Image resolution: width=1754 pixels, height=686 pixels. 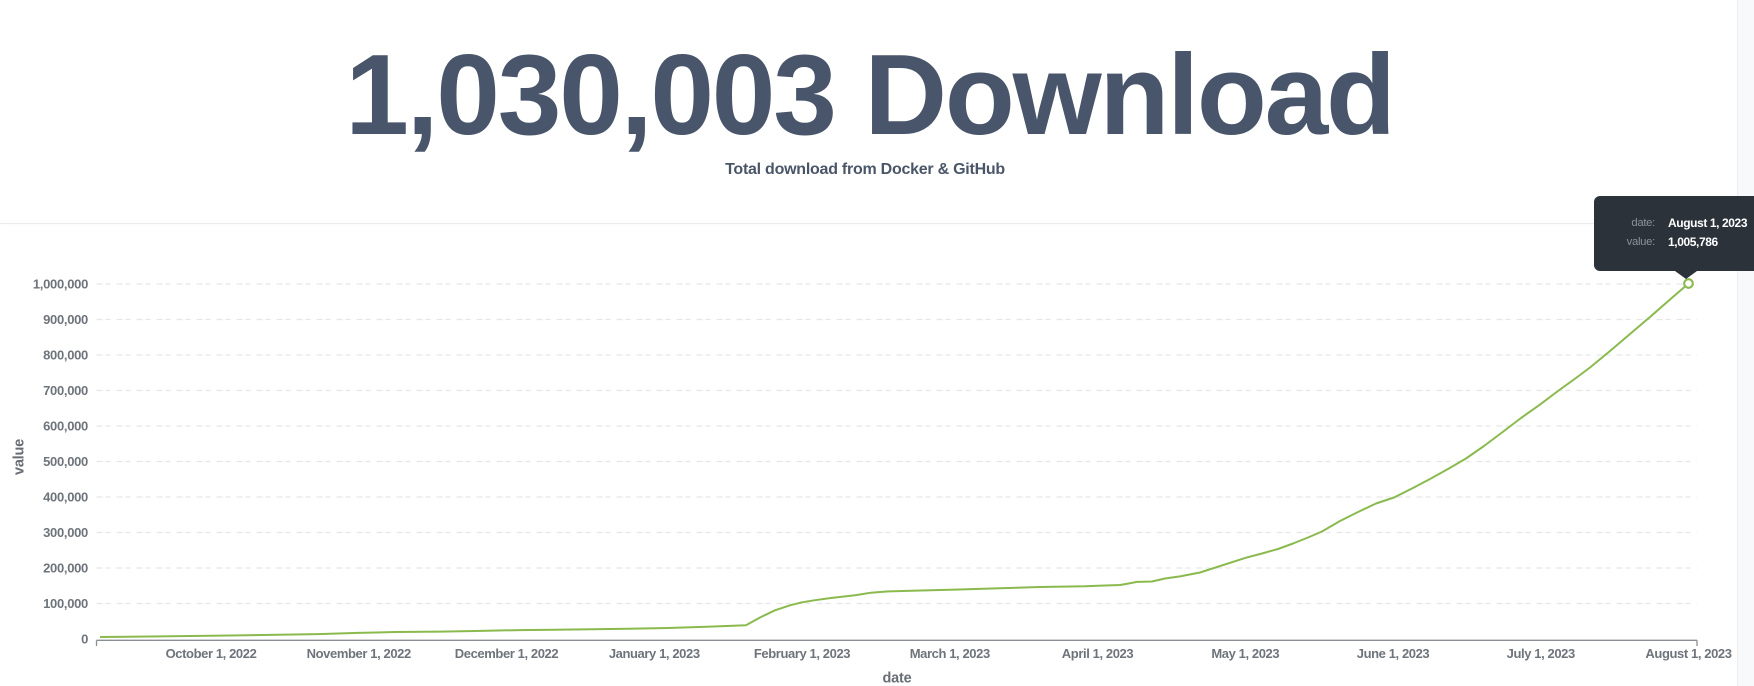 I want to click on svg-text: November 1, 2022, so click(x=359, y=653).